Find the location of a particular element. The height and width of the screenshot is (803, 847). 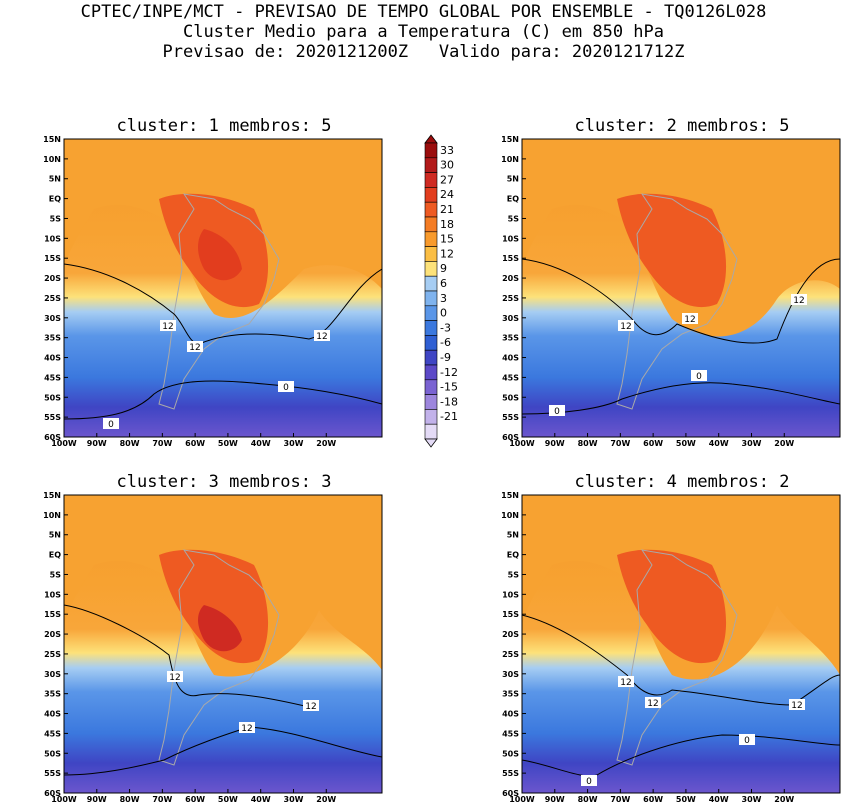

lat-tick-label: 10N is located at coordinates (510, 159).